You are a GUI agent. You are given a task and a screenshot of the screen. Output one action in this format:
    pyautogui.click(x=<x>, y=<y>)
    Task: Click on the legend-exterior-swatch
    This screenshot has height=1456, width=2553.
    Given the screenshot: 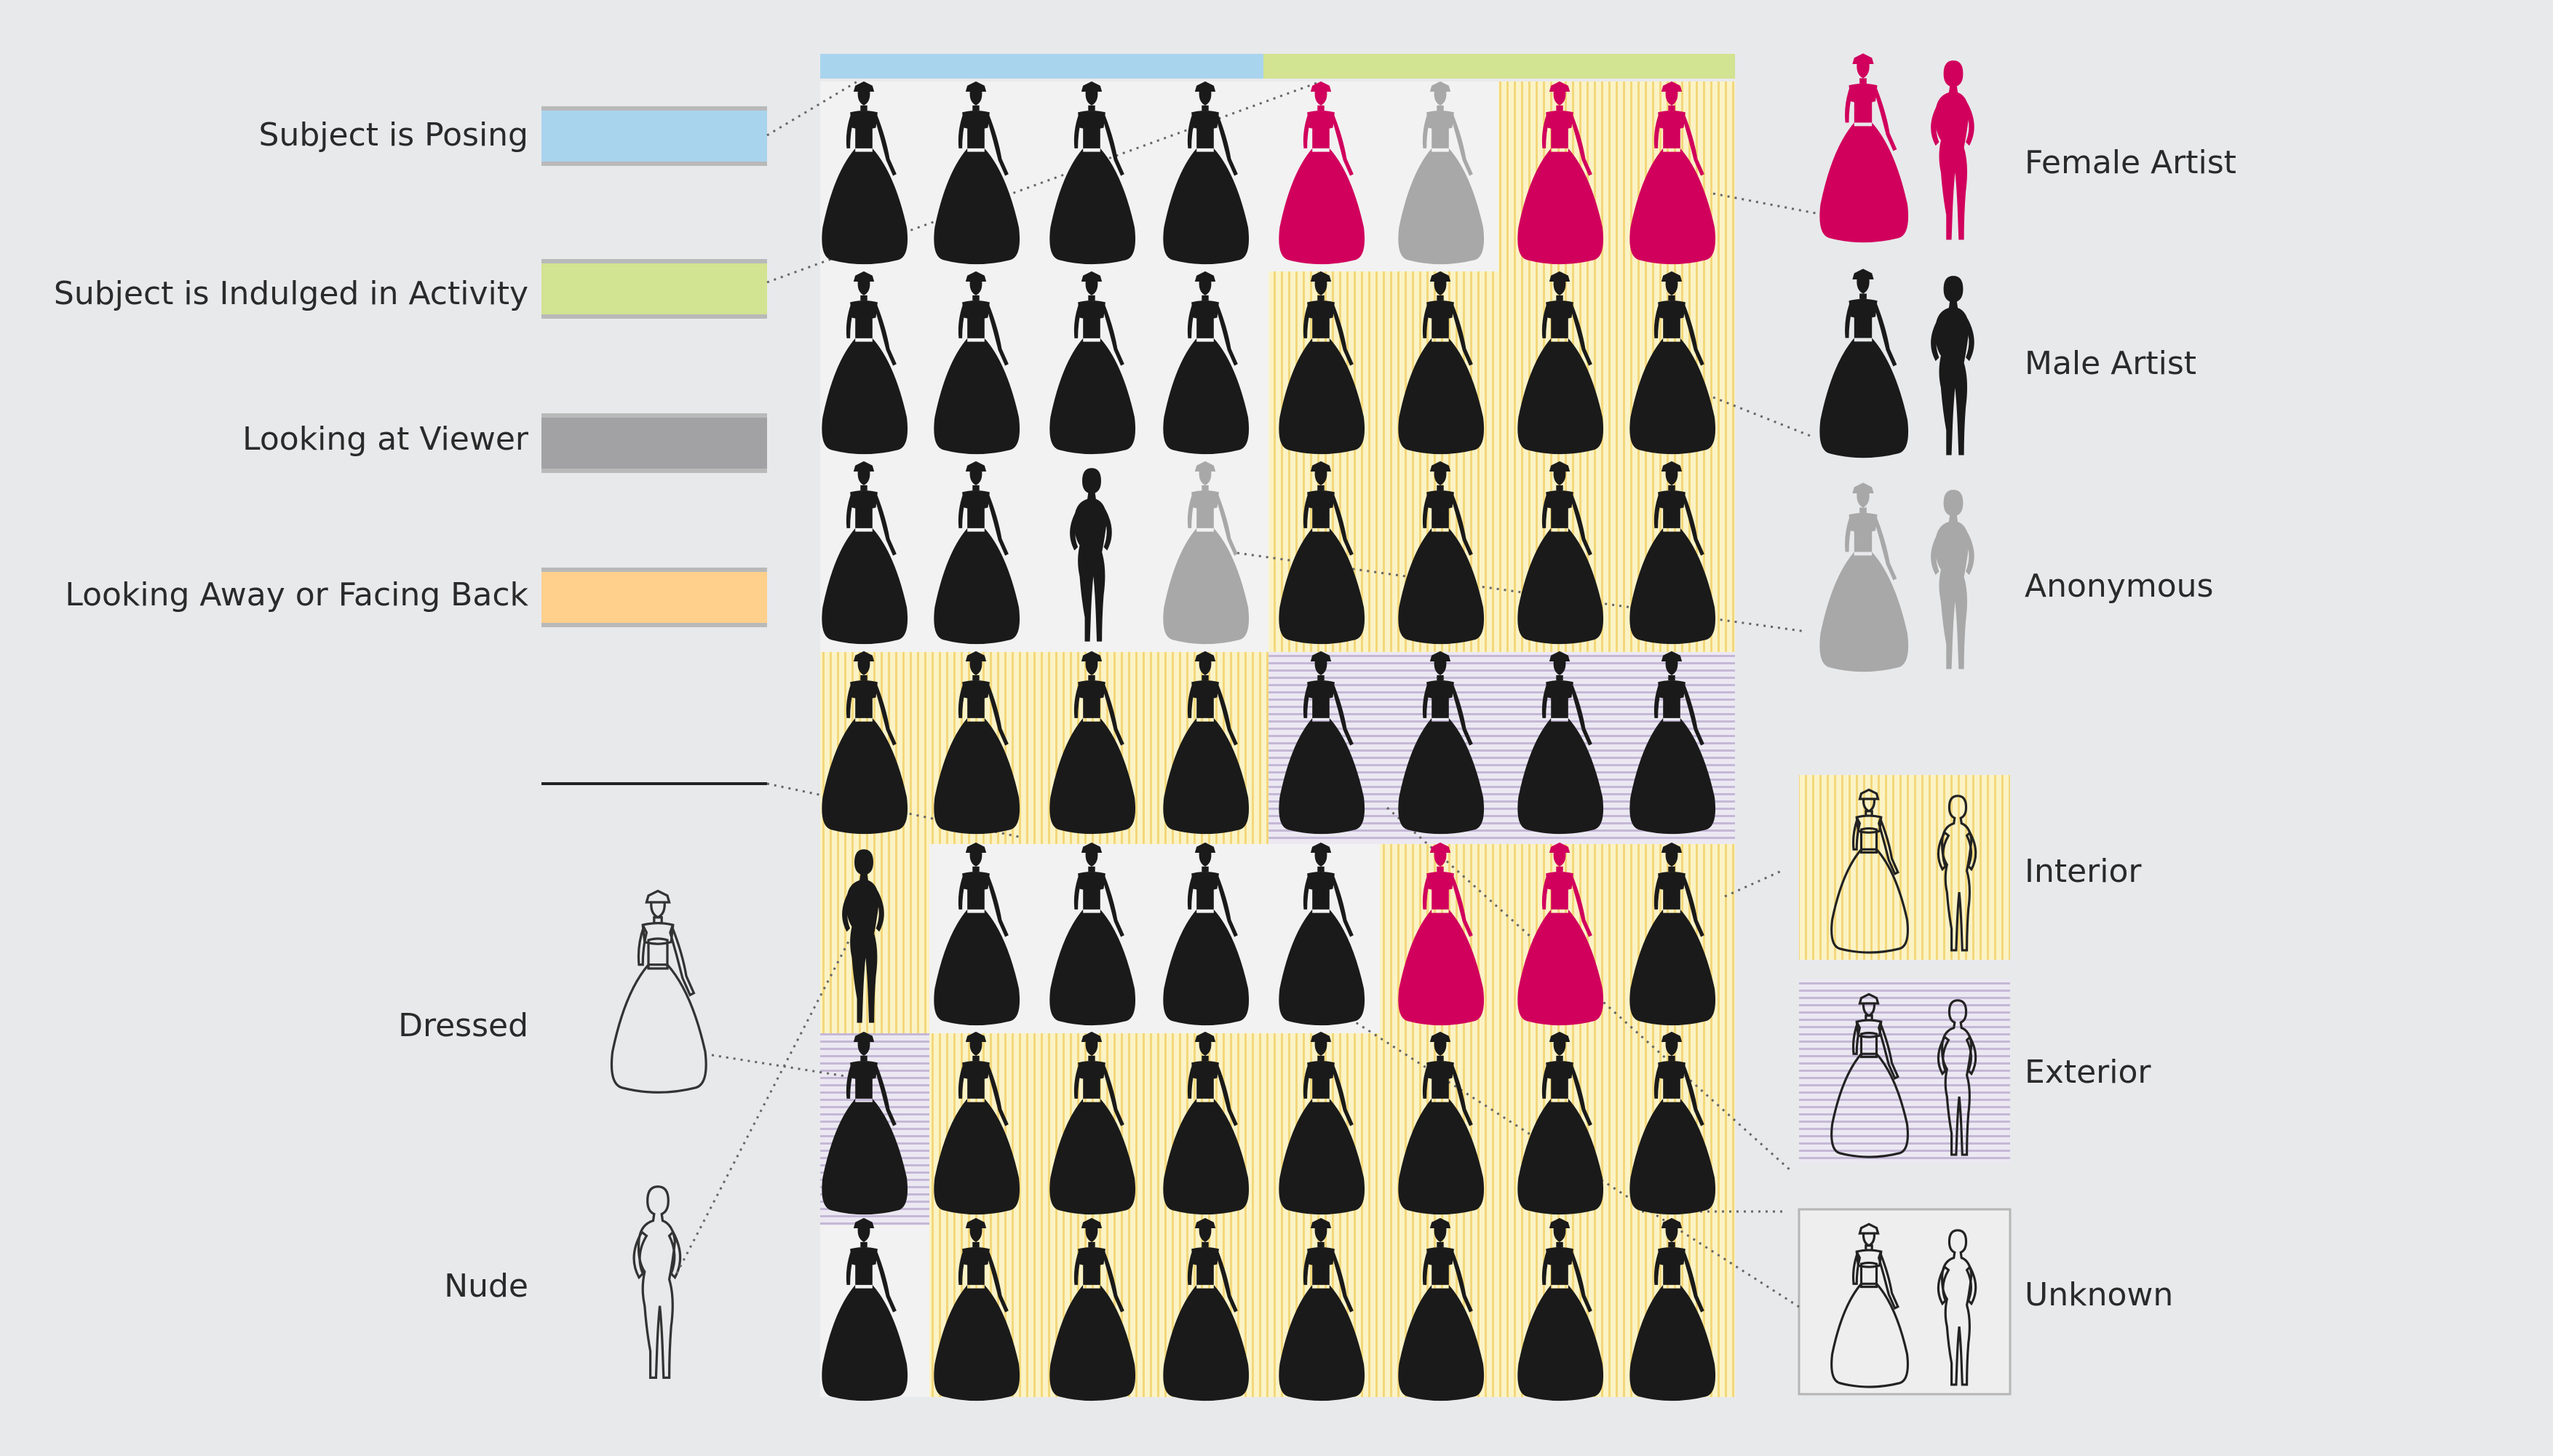 What is the action you would take?
    pyautogui.click(x=1904, y=1071)
    